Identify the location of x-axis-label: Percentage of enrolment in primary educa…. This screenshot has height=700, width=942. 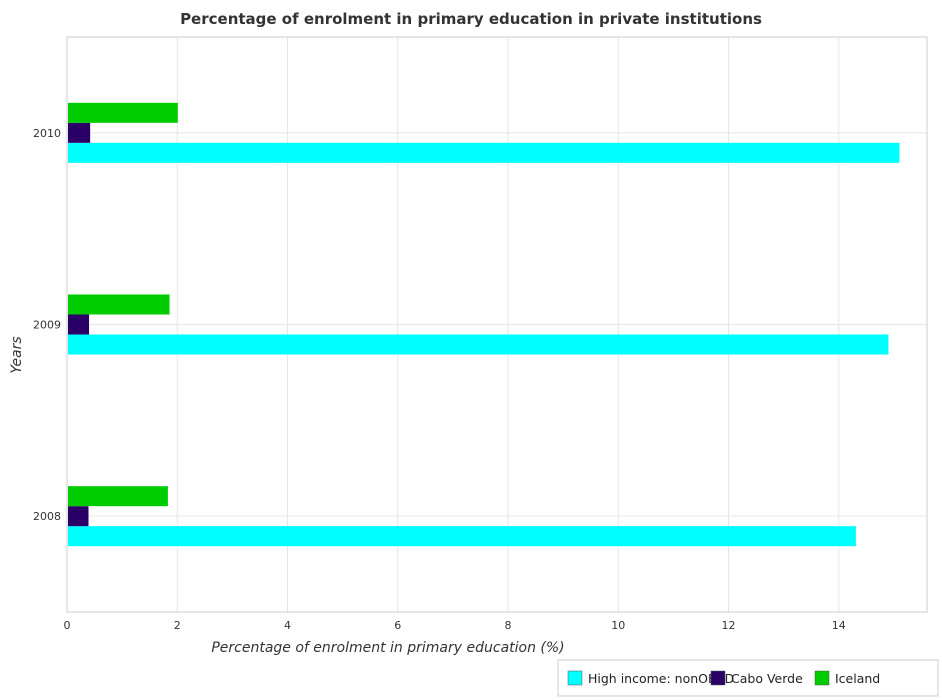
(387, 648).